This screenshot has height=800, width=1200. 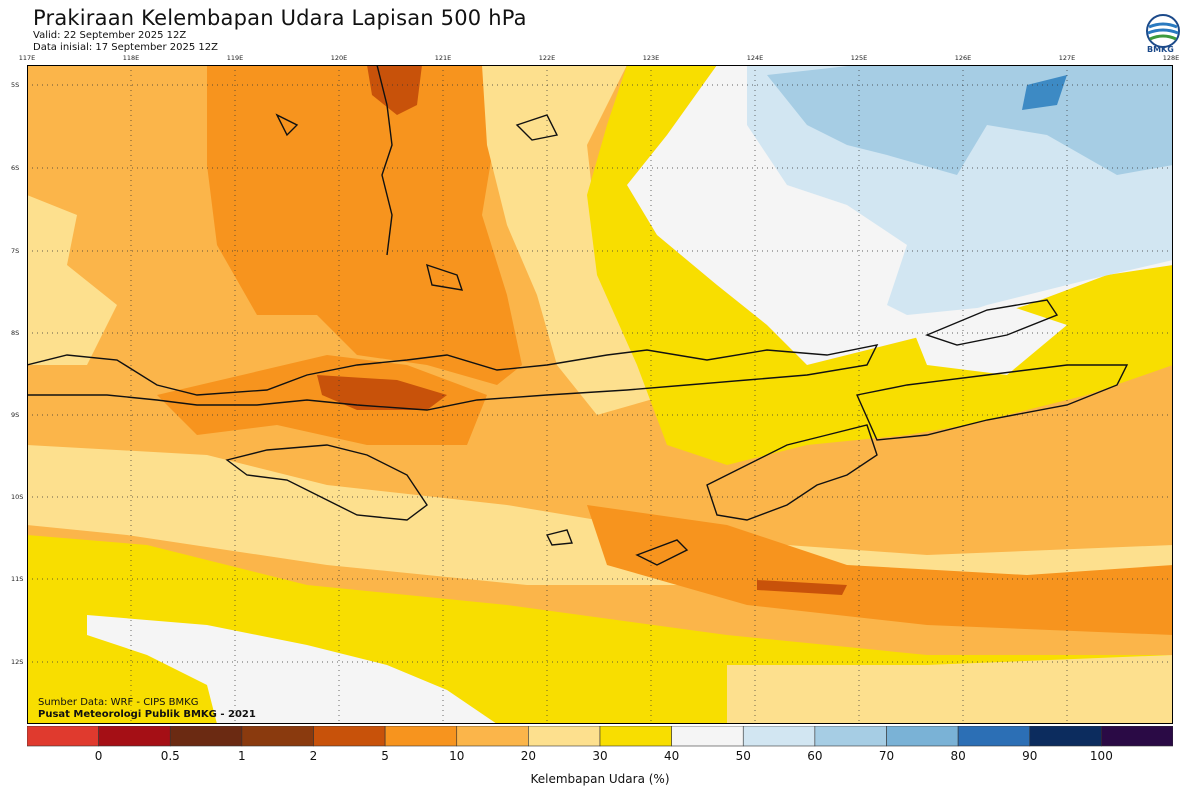 I want to click on lat-label: 9S, so click(x=15, y=415).